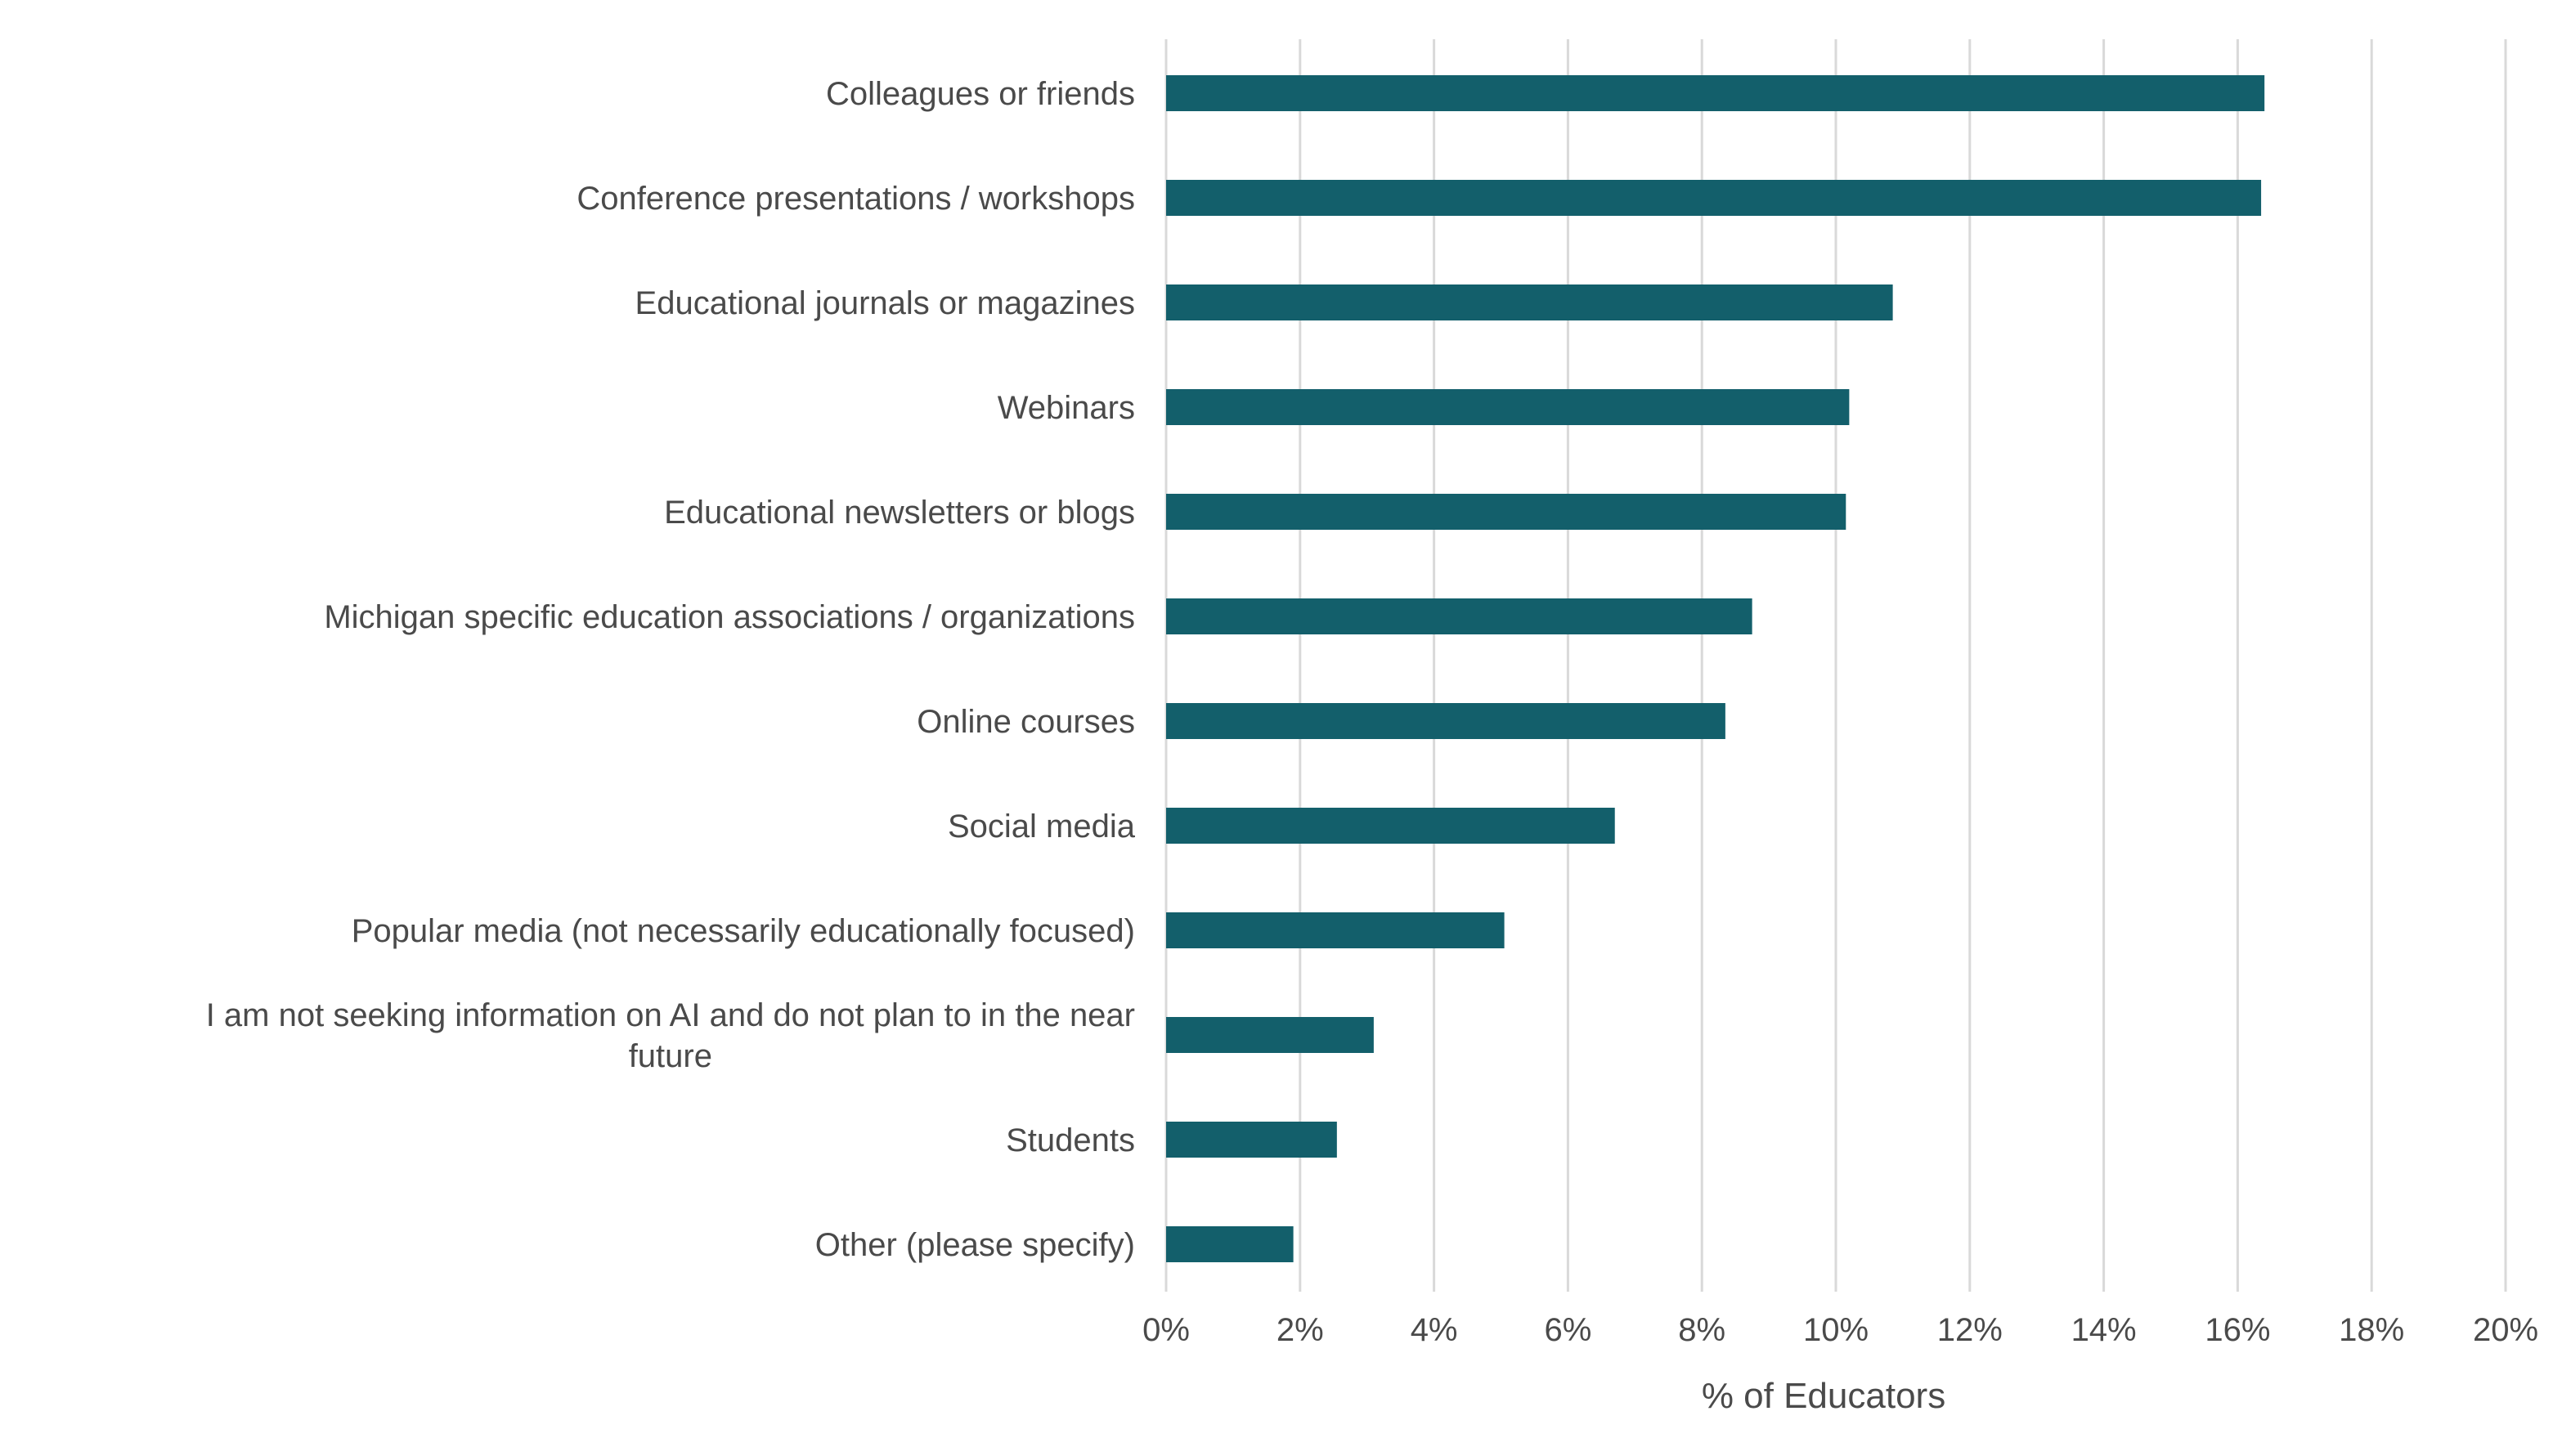 The height and width of the screenshot is (1456, 2571). What do you see at coordinates (856, 199) in the screenshot?
I see `category-label: Conference presentations / workshops` at bounding box center [856, 199].